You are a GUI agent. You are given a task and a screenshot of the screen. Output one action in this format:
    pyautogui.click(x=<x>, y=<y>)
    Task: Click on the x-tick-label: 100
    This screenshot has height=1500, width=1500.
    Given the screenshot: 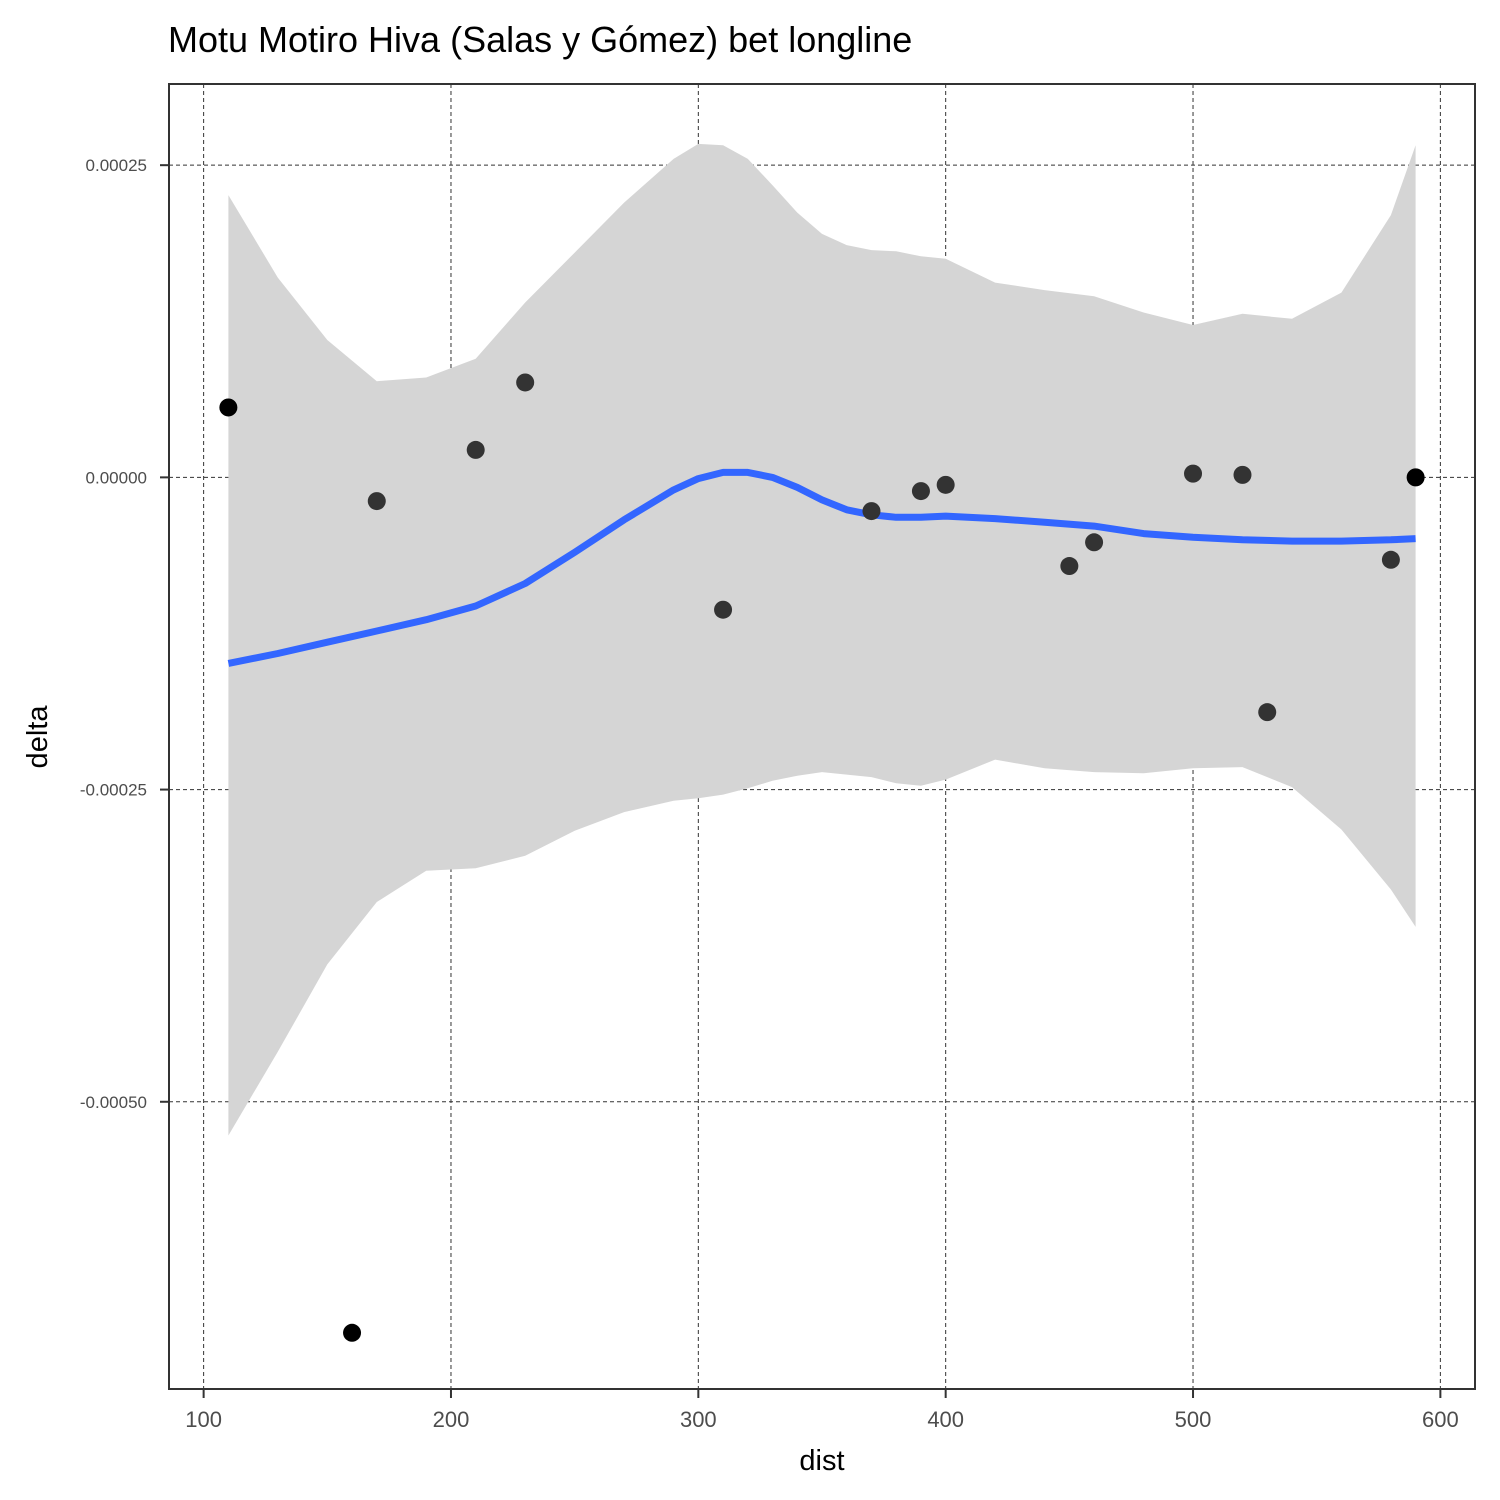 What is the action you would take?
    pyautogui.click(x=203, y=1419)
    